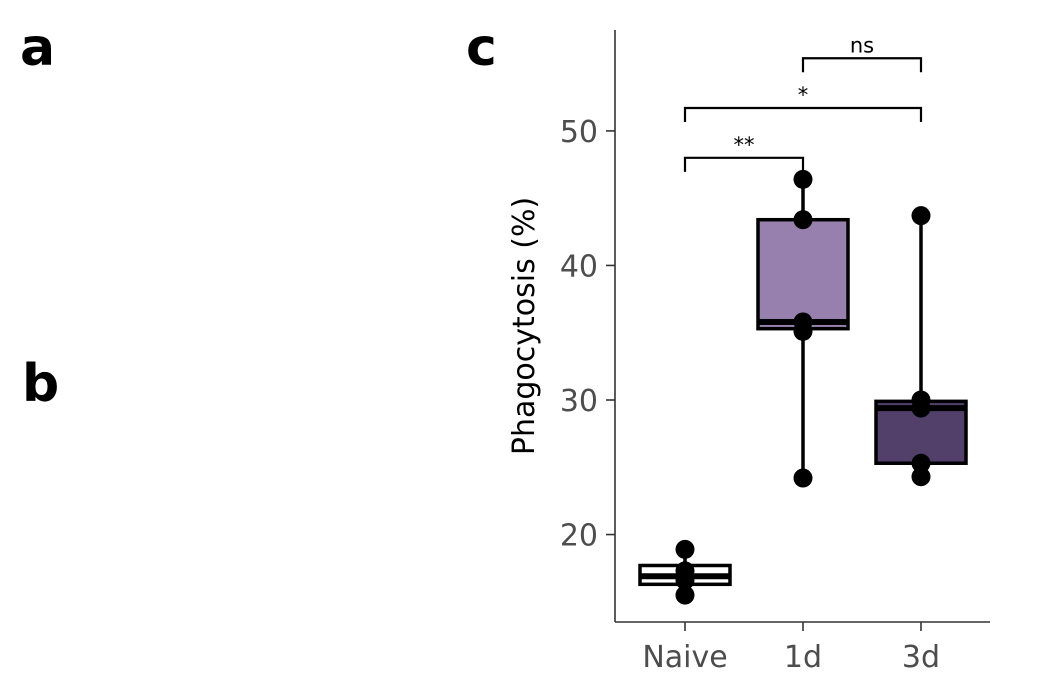  What do you see at coordinates (524, 326) in the screenshot?
I see `y-axis-title: Phagocytosis (%)` at bounding box center [524, 326].